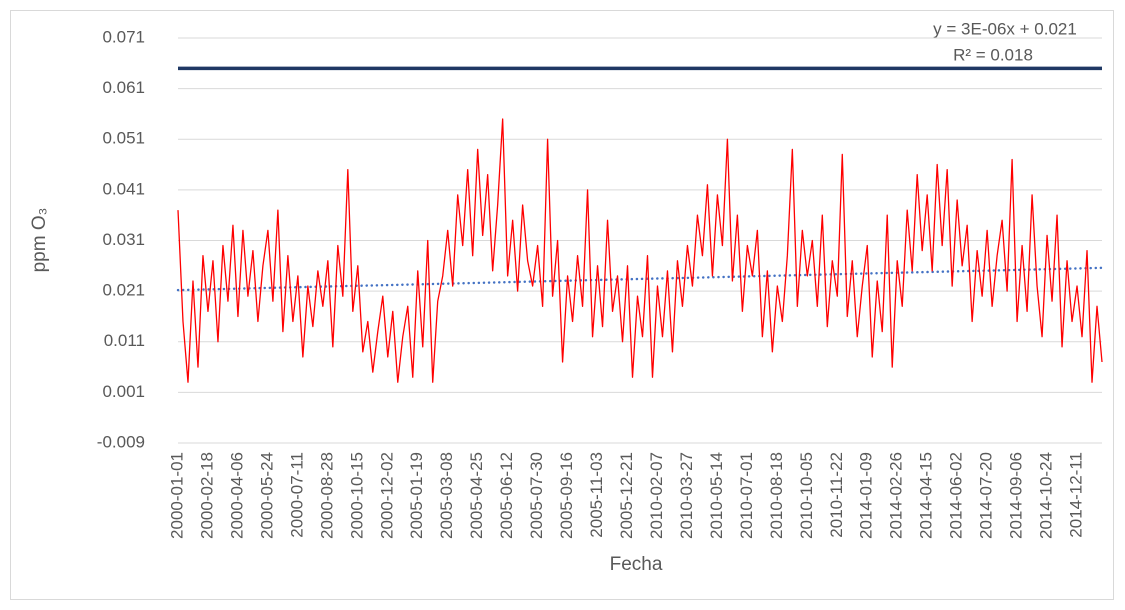 The height and width of the screenshot is (610, 1125). What do you see at coordinates (656, 495) in the screenshot?
I see `x-tick-label: 2010-02-07` at bounding box center [656, 495].